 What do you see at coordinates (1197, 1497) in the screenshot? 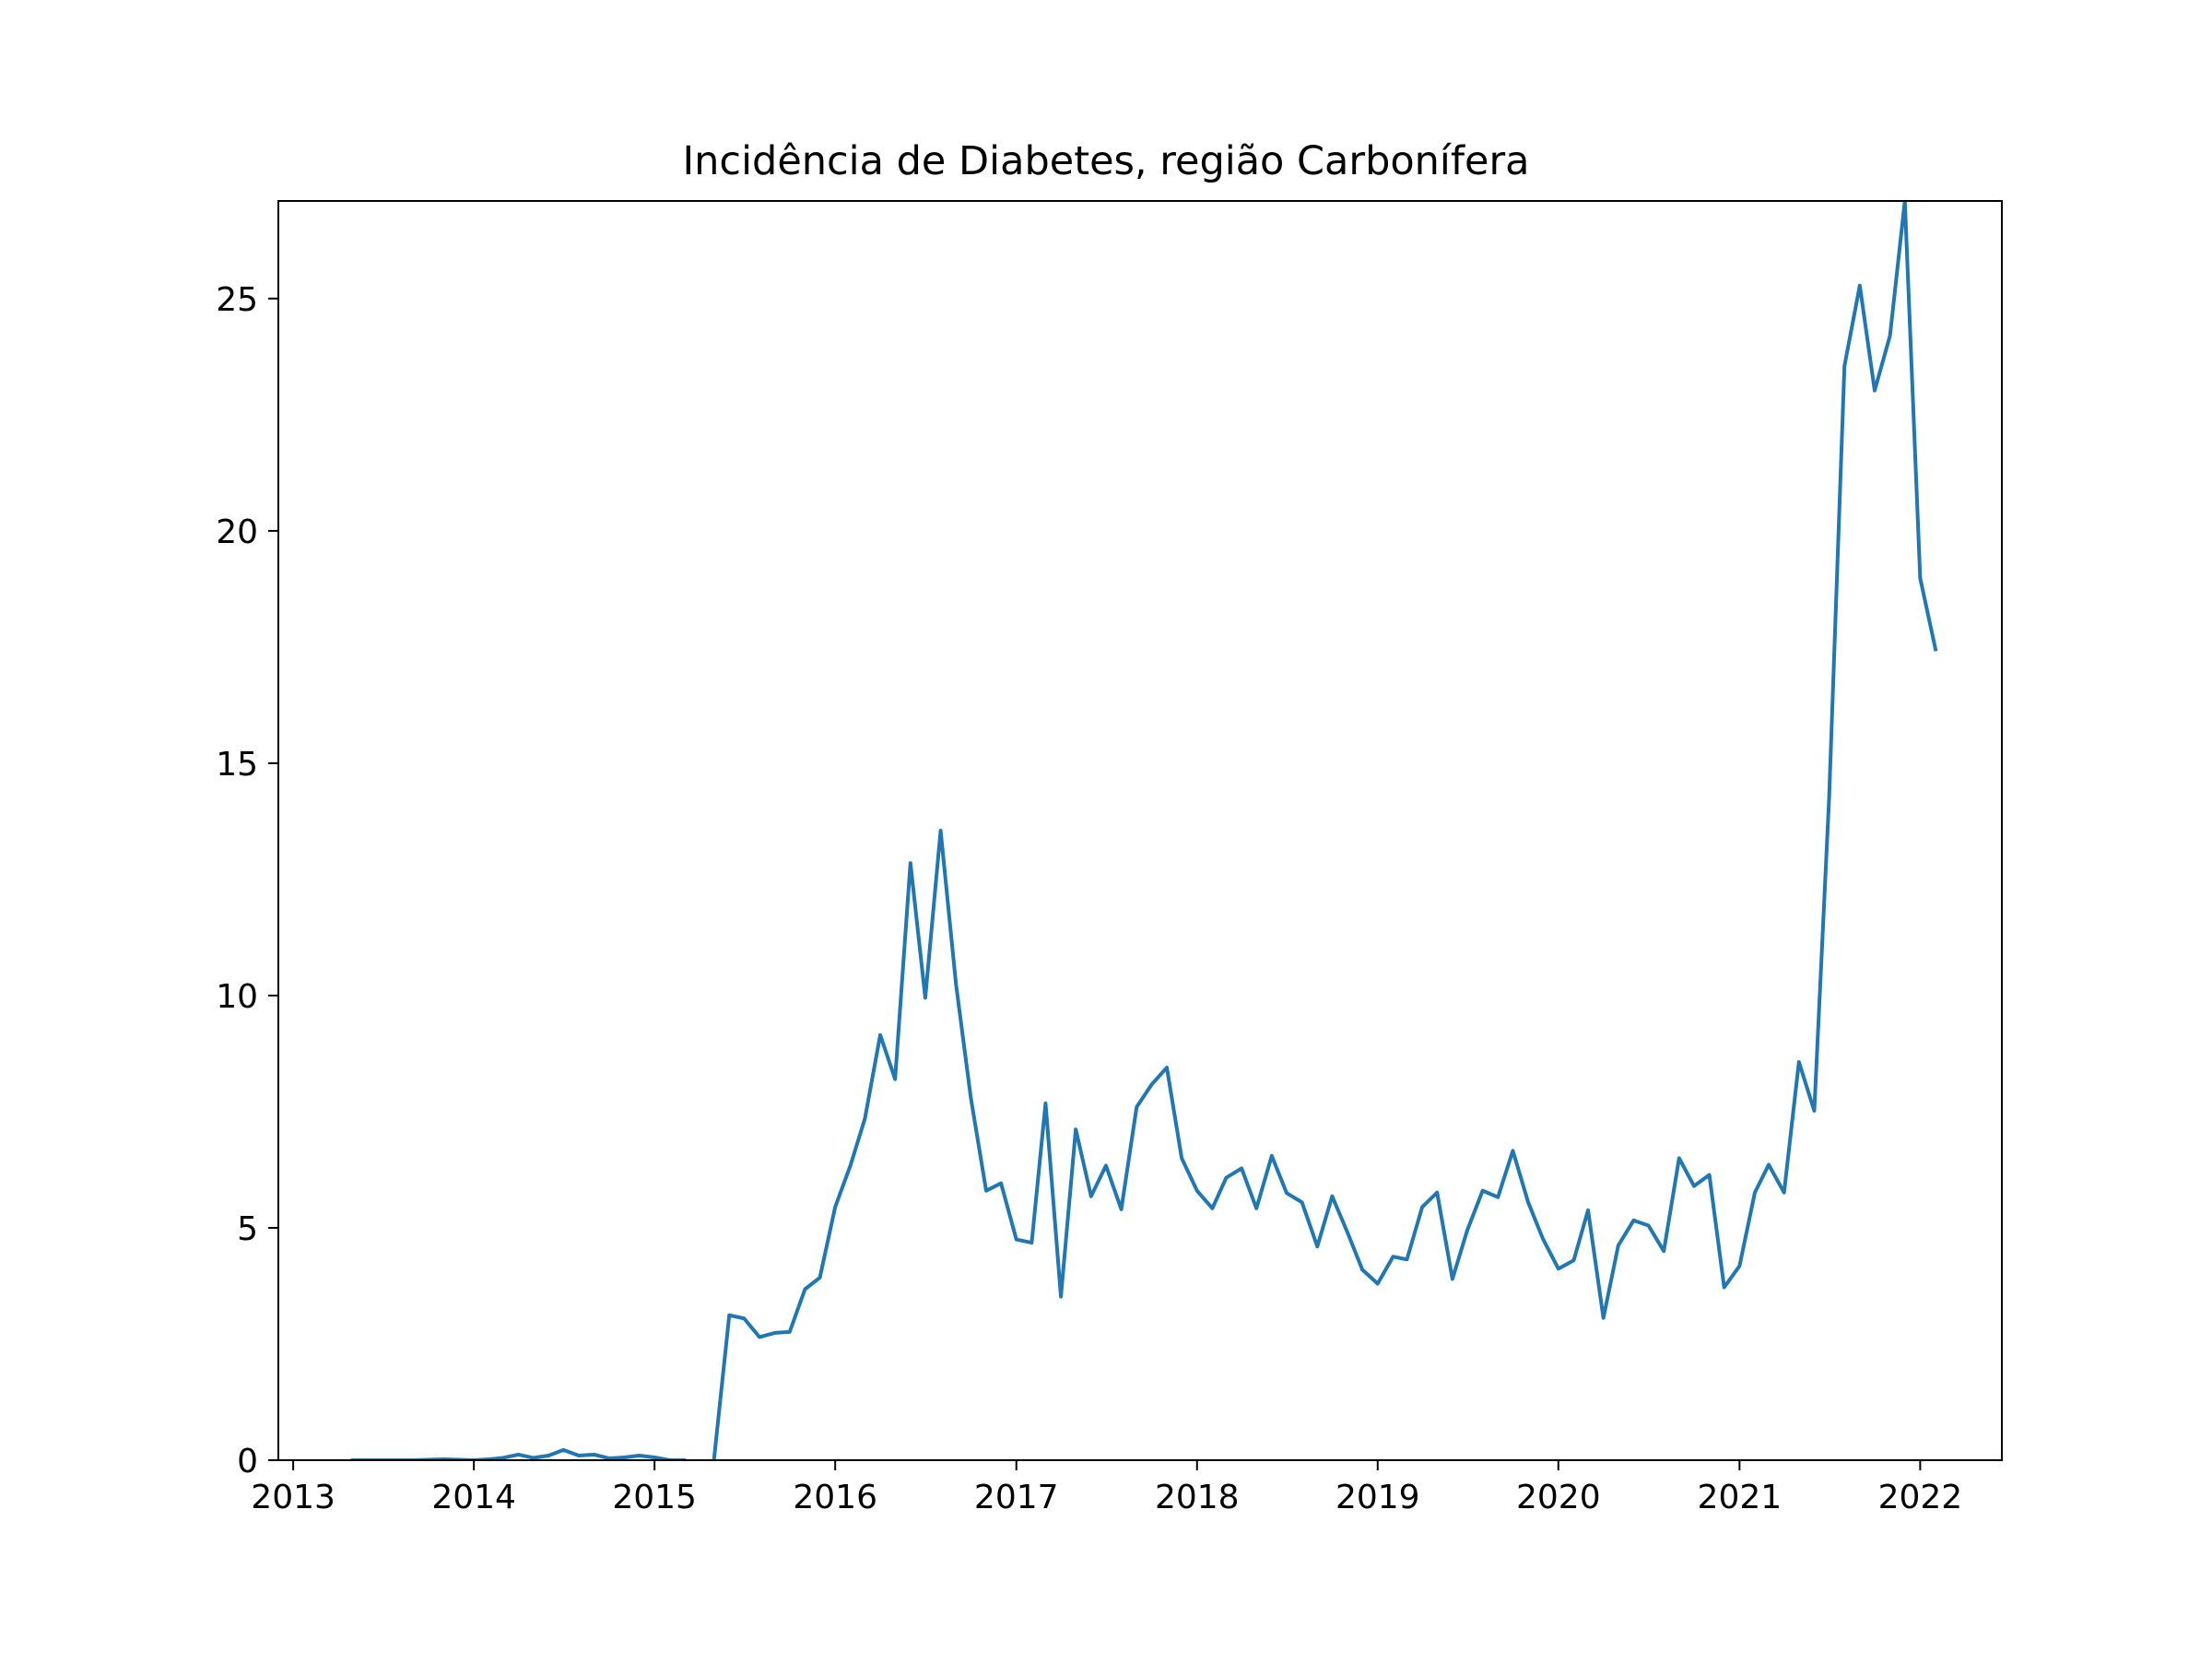
I see `x-tick-label: 2018` at bounding box center [1197, 1497].